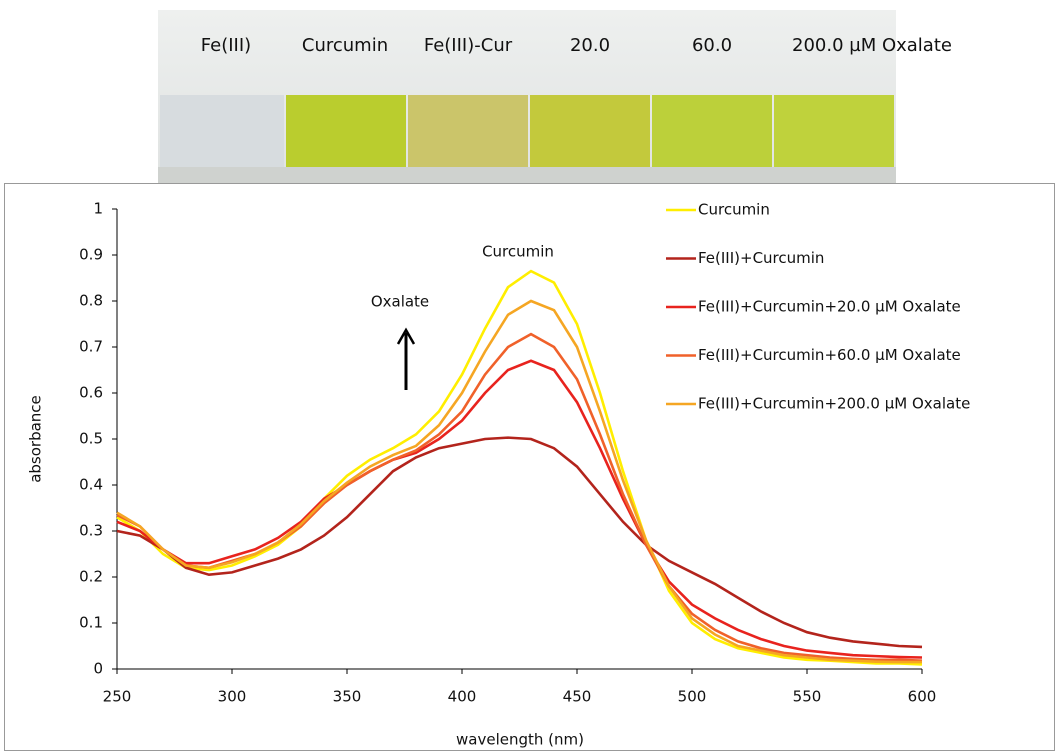  Describe the element at coordinates (577, 697) in the screenshot. I see `x-tick-label: 450` at that location.